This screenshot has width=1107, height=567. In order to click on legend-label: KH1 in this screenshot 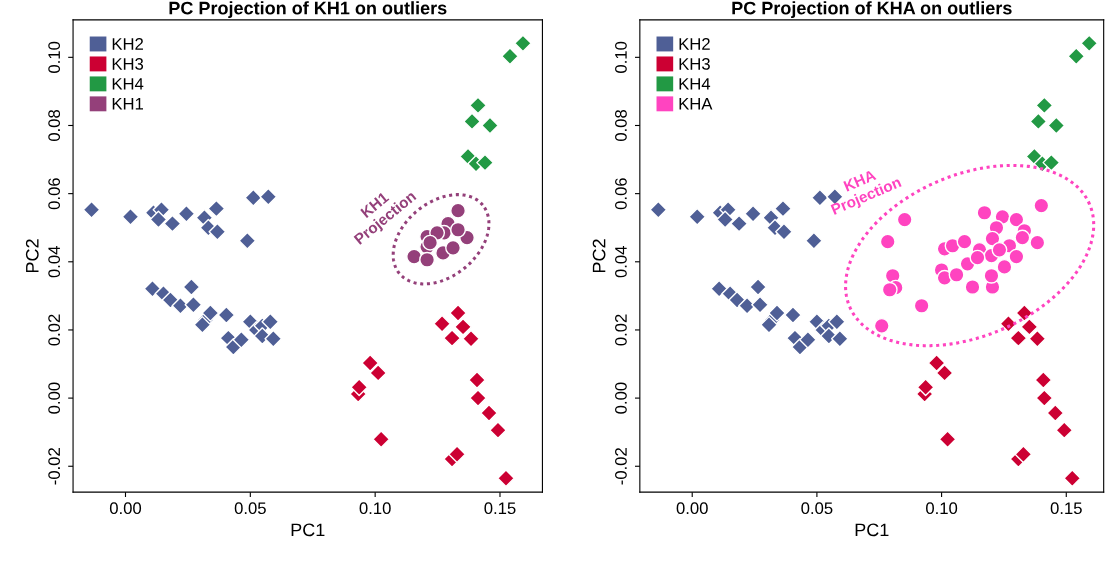, I will do `click(127, 104)`.